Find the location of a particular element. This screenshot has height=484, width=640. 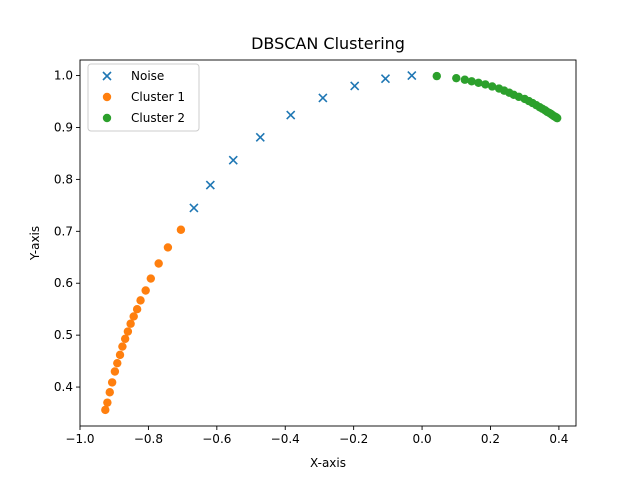

x-tick-label: −0.4 is located at coordinates (285, 439).